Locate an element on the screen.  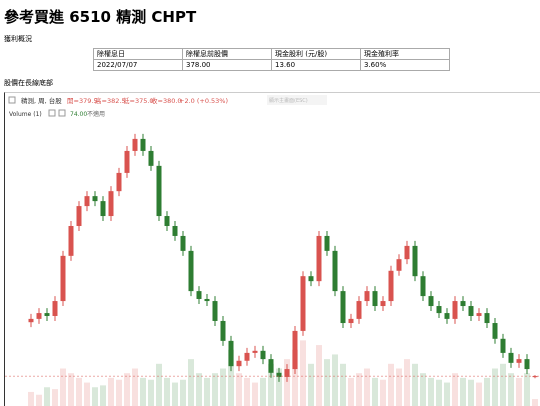
change-label: +2.0 (+0.53%) is located at coordinates (203, 101).